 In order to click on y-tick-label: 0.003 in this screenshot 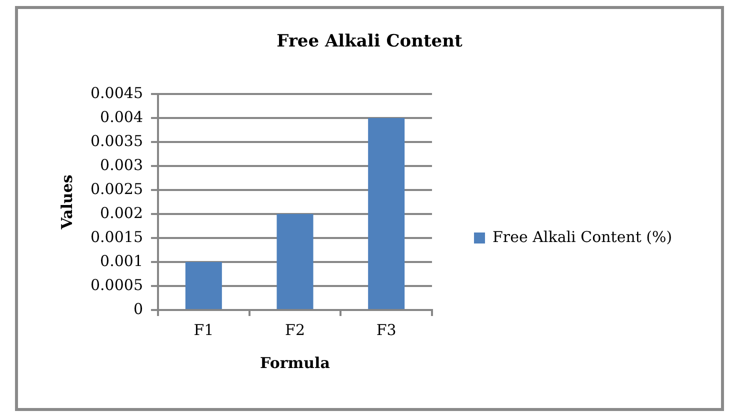, I will do `click(121, 165)`.